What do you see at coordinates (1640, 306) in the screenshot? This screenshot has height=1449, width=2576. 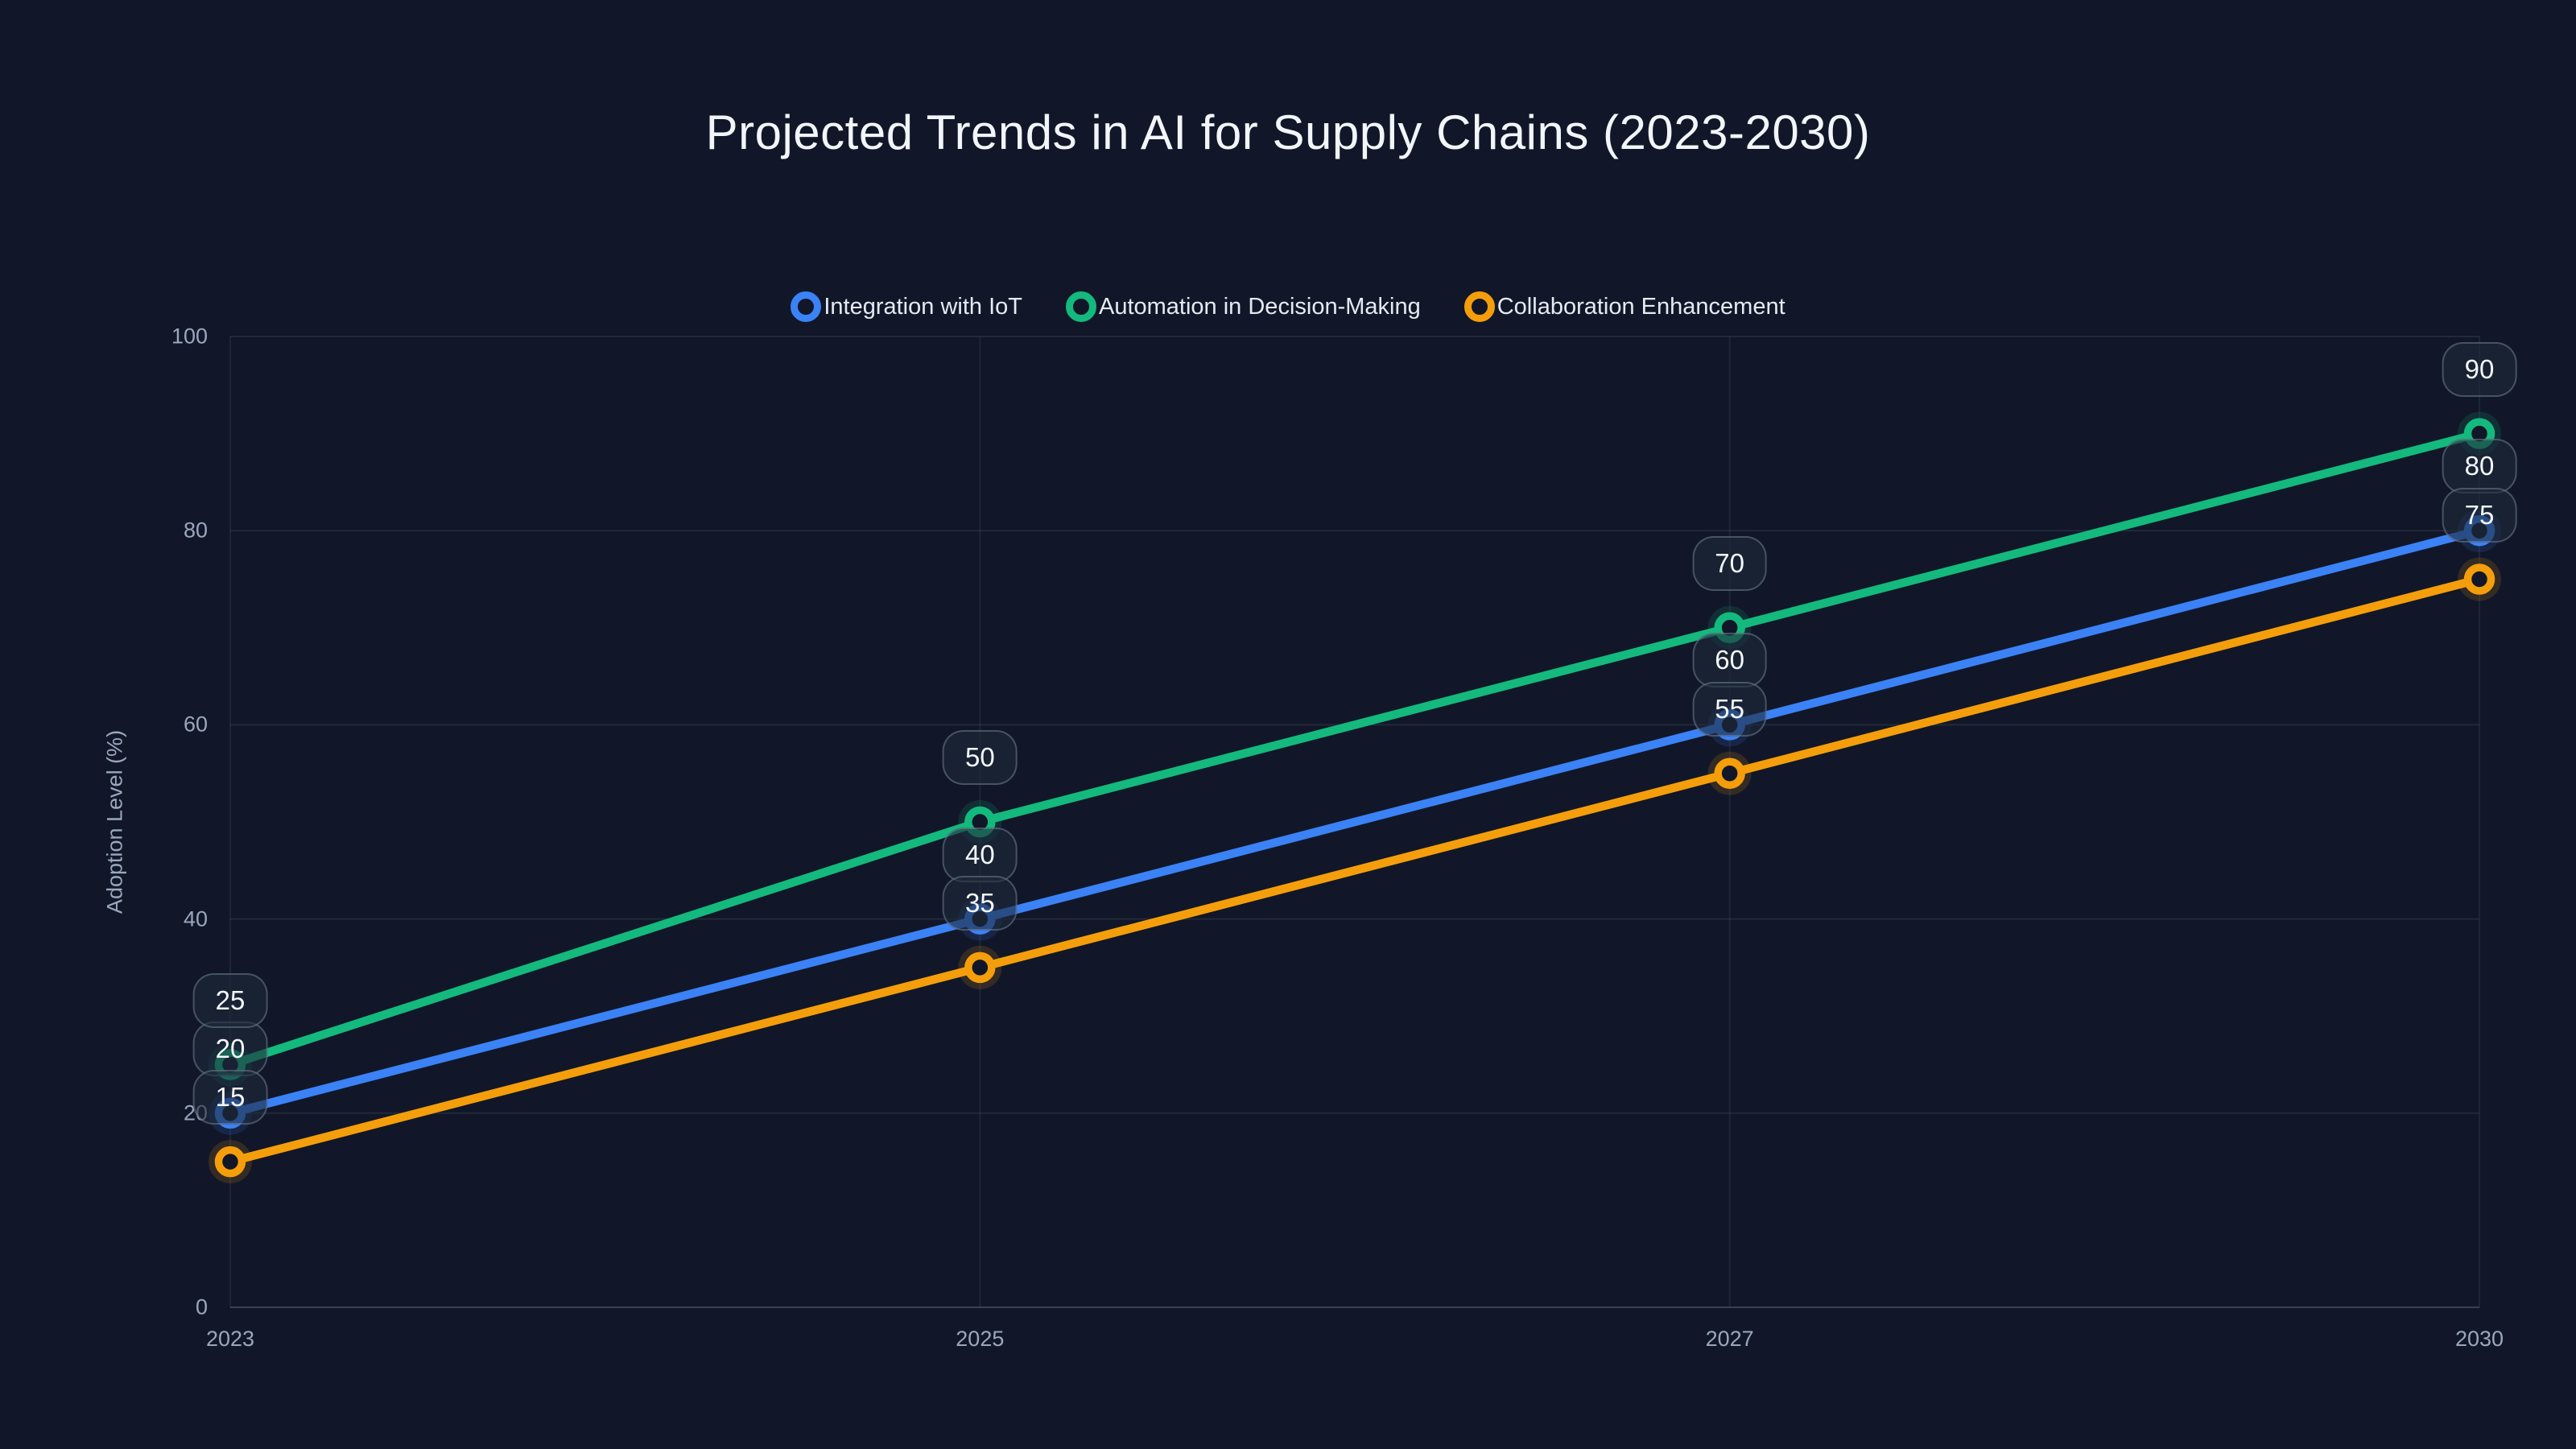 I see `legend-item-label: Collaboration Enhancement` at bounding box center [1640, 306].